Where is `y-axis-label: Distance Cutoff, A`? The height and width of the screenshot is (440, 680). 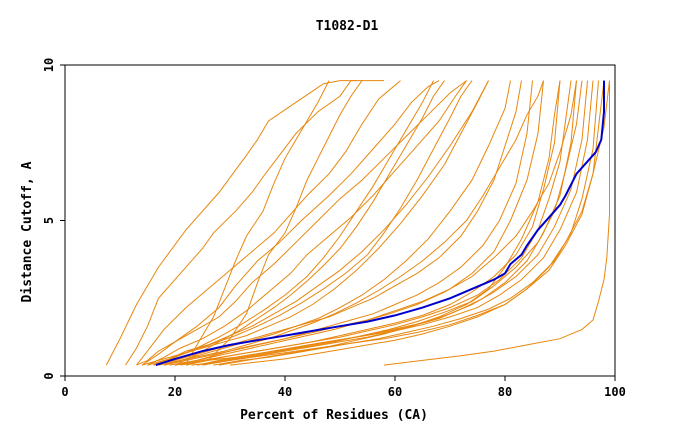 y-axis-label: Distance Cutoff, A is located at coordinates (27, 231).